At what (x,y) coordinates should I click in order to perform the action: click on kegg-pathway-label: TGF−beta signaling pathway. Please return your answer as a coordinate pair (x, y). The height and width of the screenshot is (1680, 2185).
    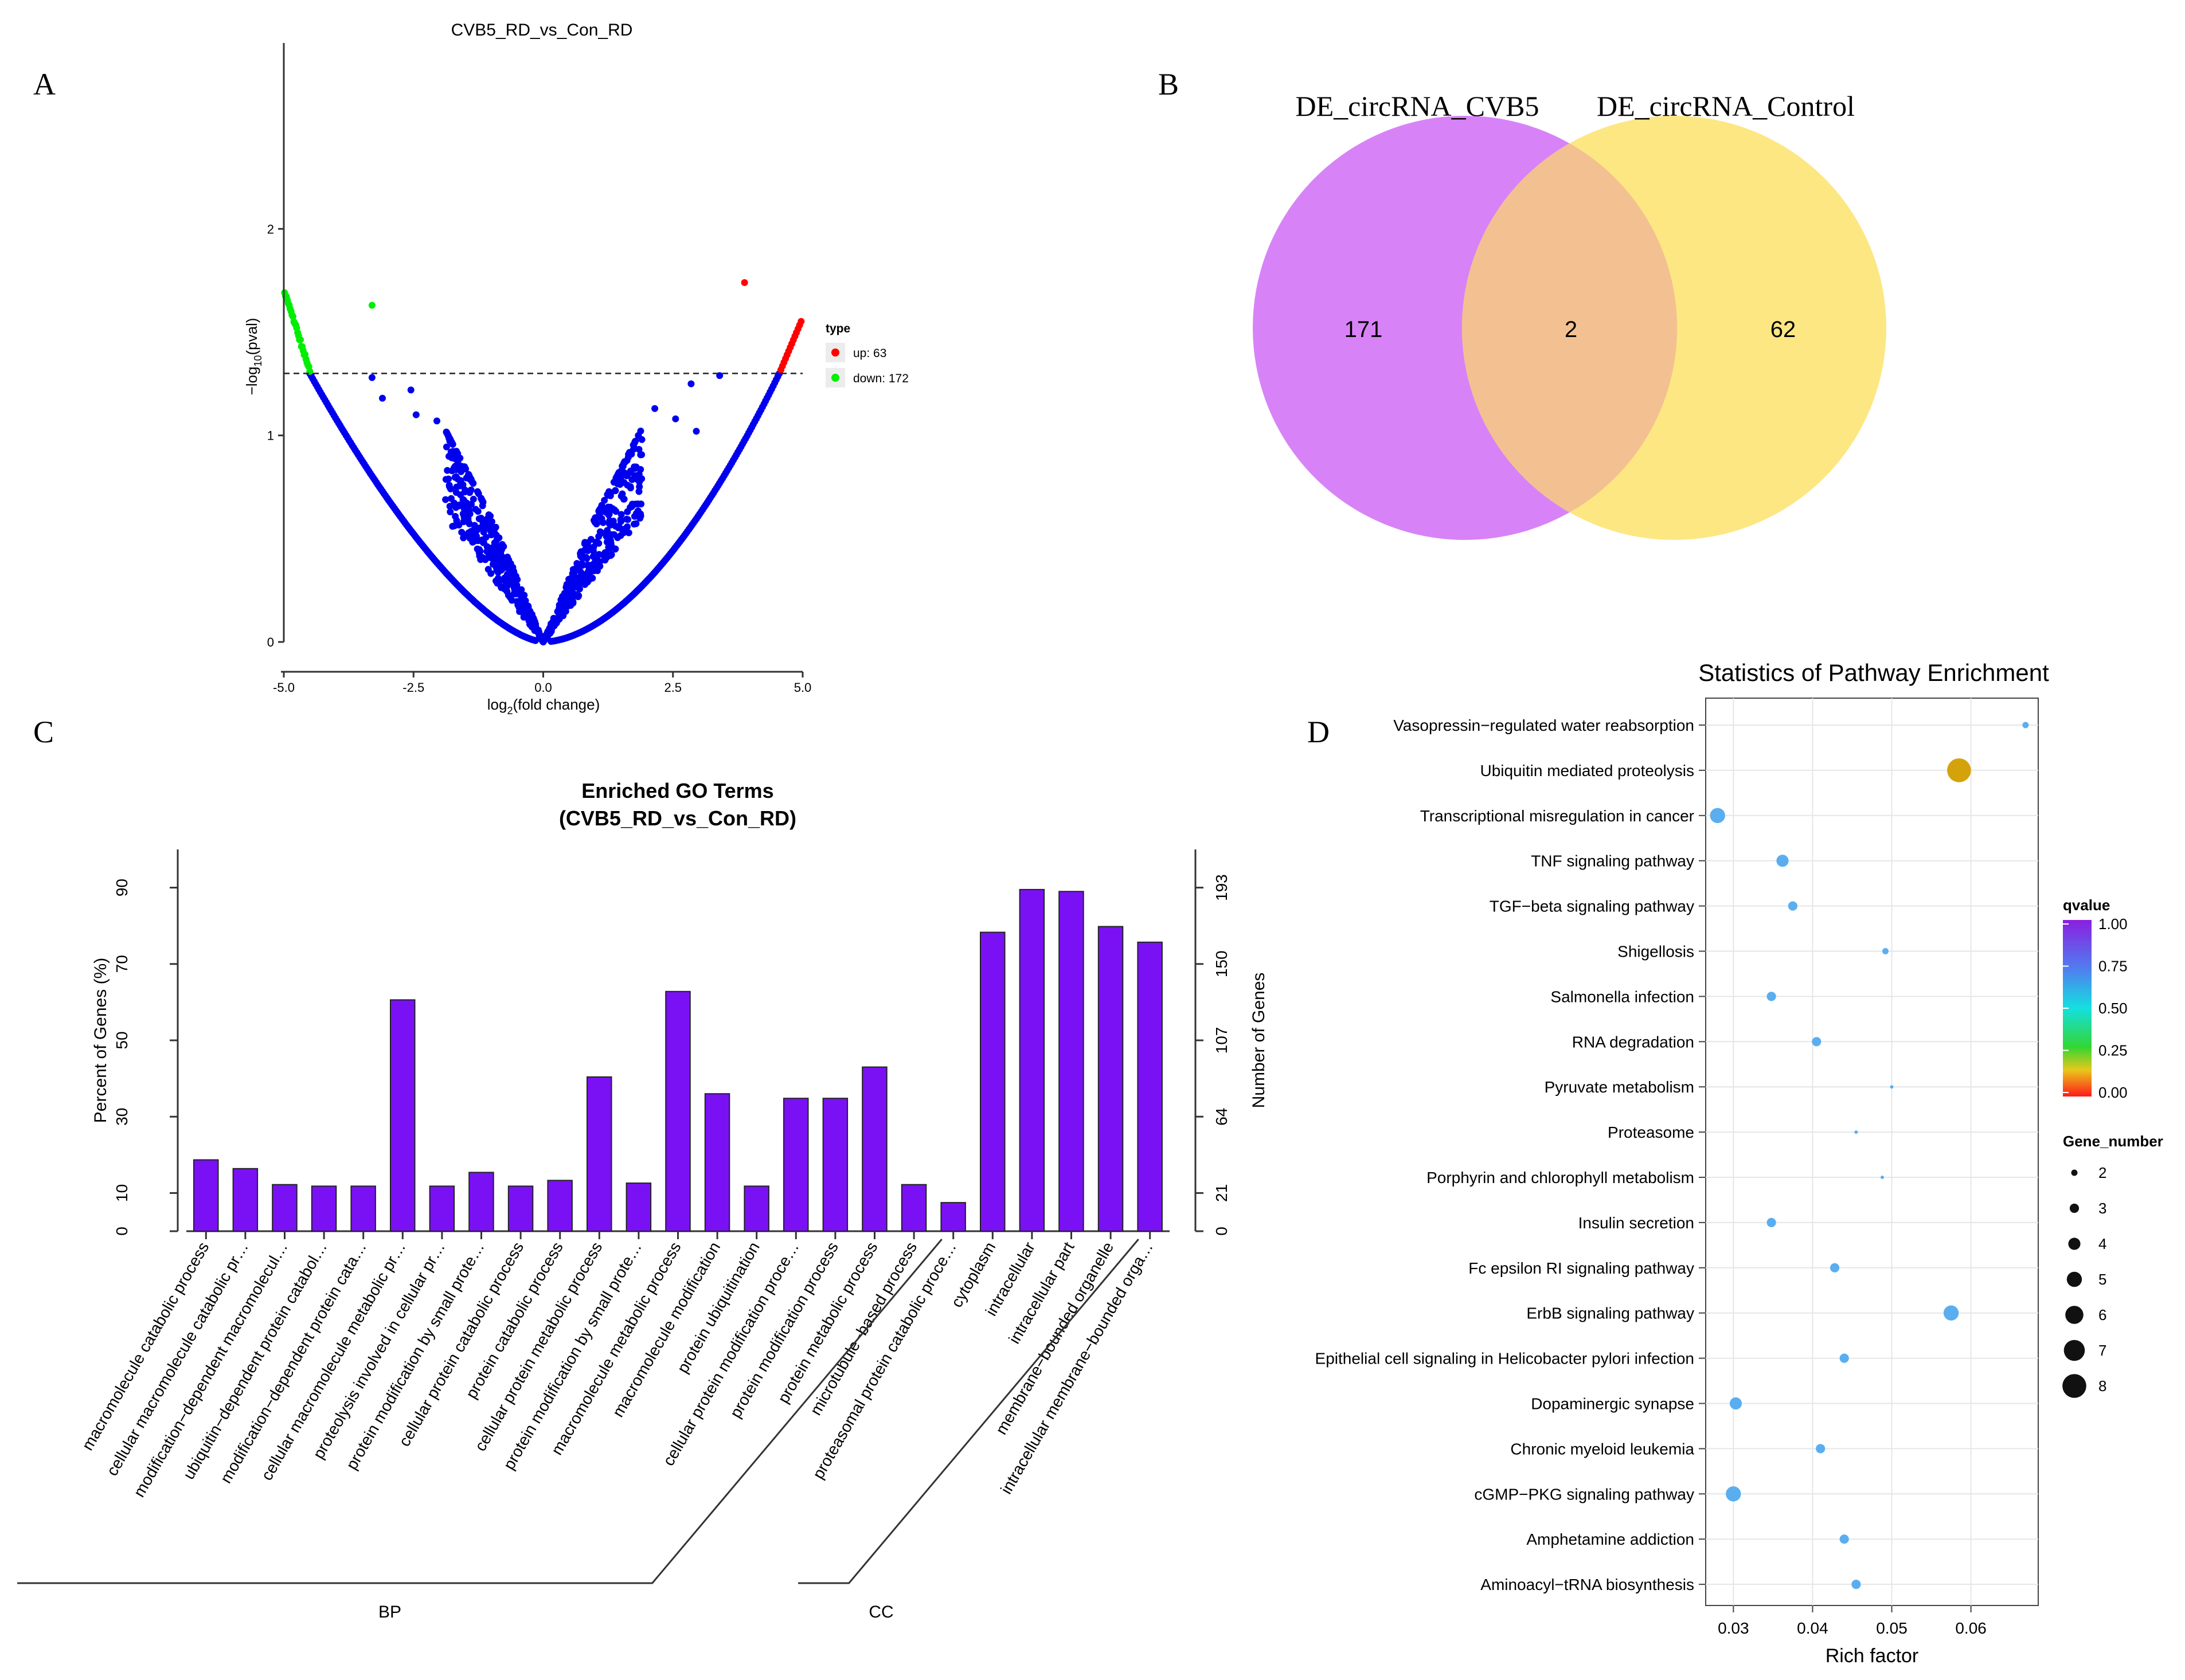
    Looking at the image, I should click on (1592, 906).